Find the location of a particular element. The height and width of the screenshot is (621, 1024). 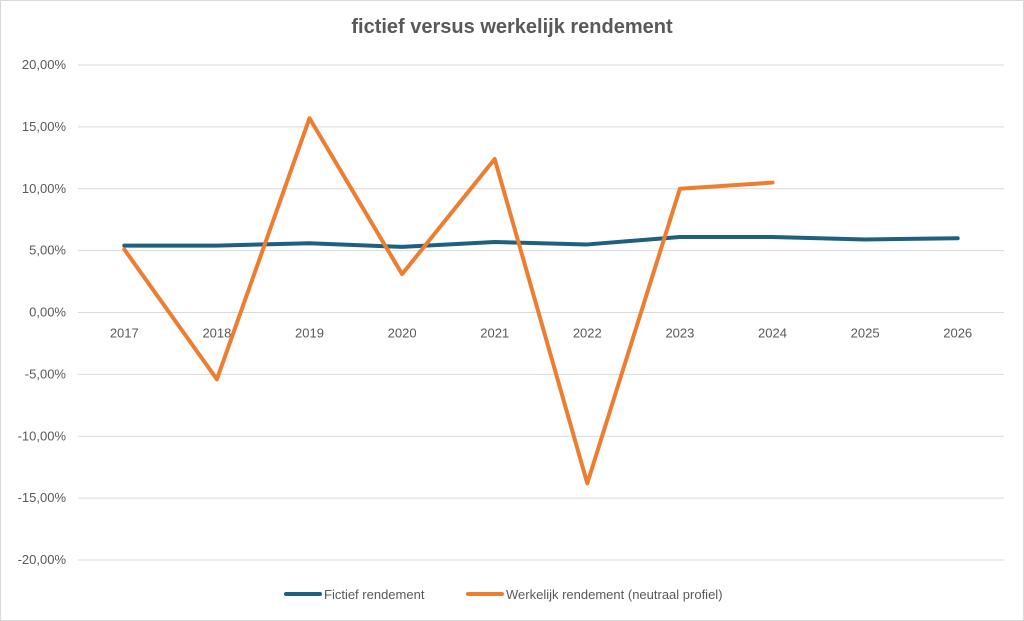

x-tick-label: 2022 is located at coordinates (587, 333).